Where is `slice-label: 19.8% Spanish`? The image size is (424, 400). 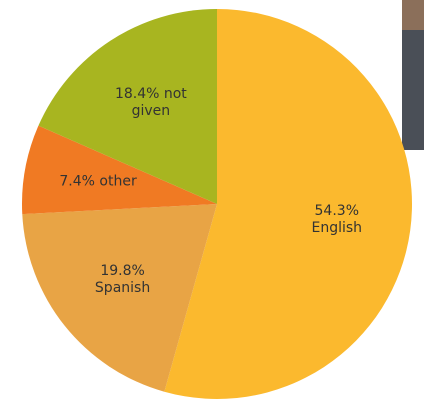
slice-label: 19.8% Spanish is located at coordinates (122, 279).